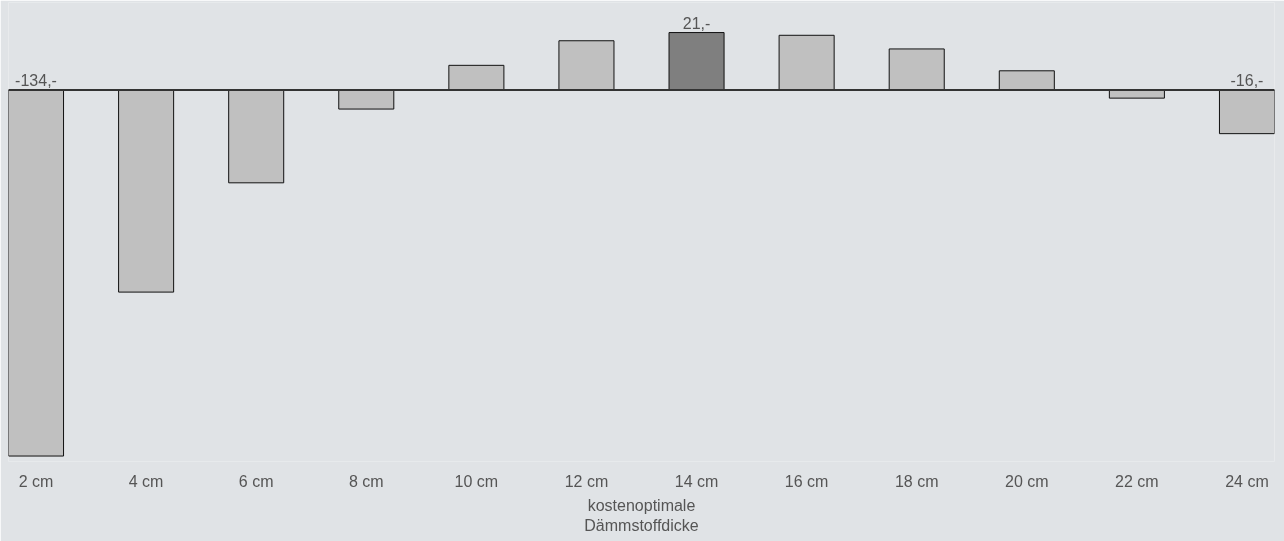 The width and height of the screenshot is (1284, 541). What do you see at coordinates (1137, 481) in the screenshot?
I see `x-tick-label: 22 cm` at bounding box center [1137, 481].